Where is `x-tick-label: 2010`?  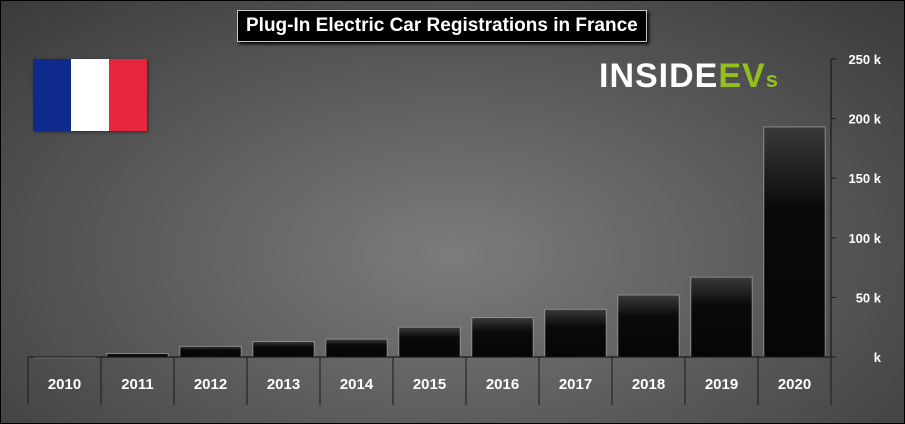 x-tick-label: 2010 is located at coordinates (64, 384).